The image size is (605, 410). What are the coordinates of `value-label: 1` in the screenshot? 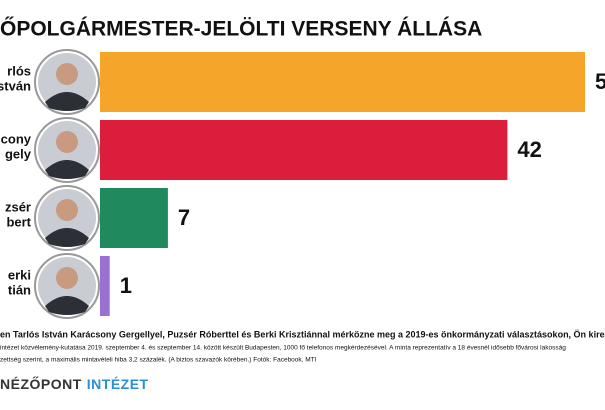 It's located at (126, 285).